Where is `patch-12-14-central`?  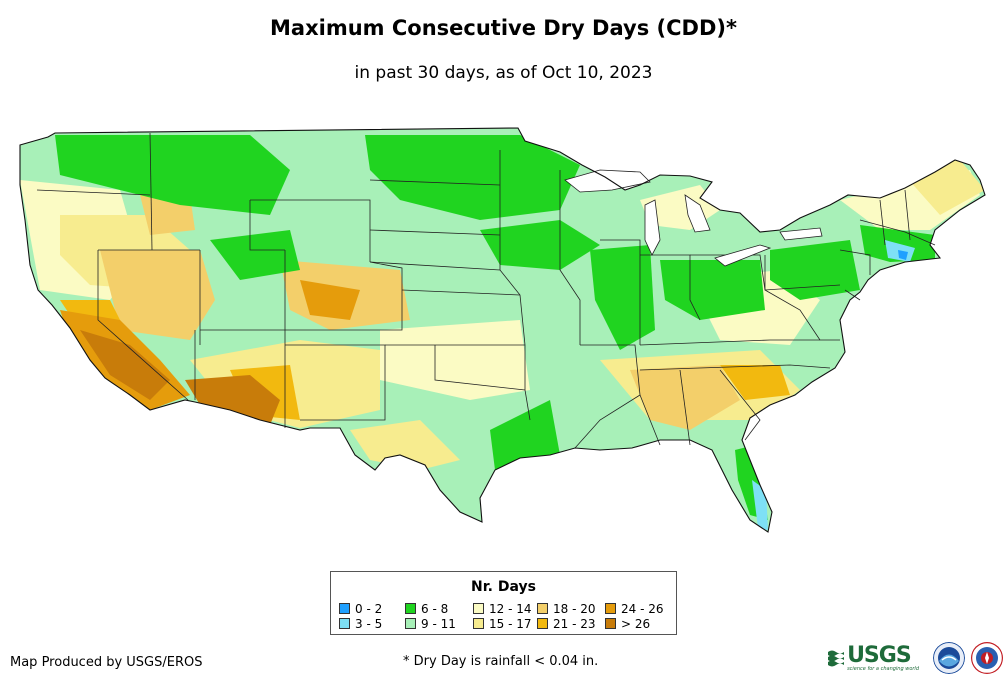
patch-12-14-central is located at coordinates (455, 360).